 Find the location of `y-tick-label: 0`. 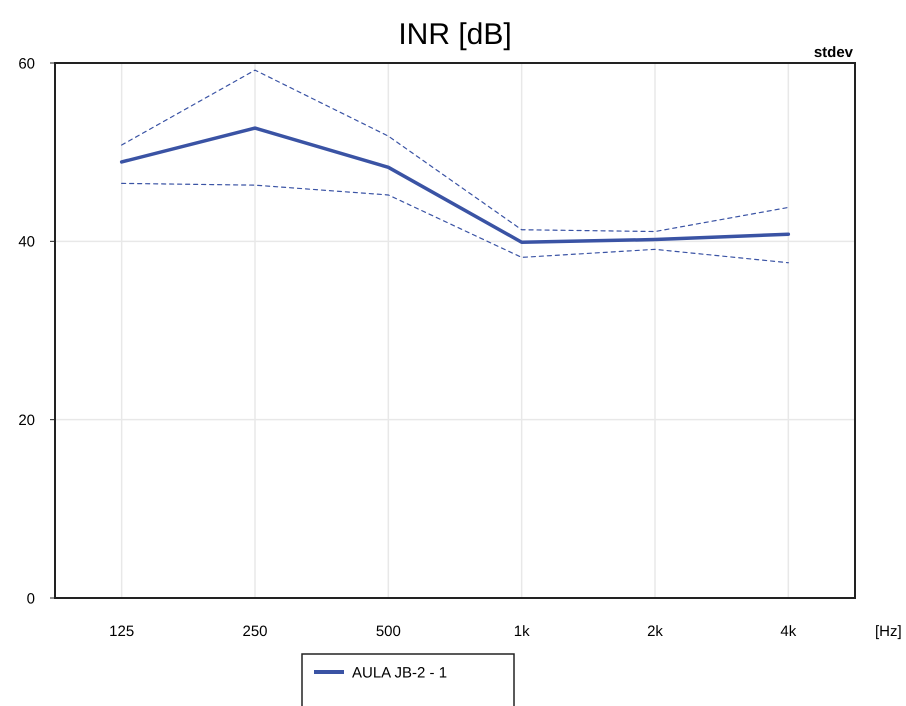

y-tick-label: 0 is located at coordinates (30, 599).